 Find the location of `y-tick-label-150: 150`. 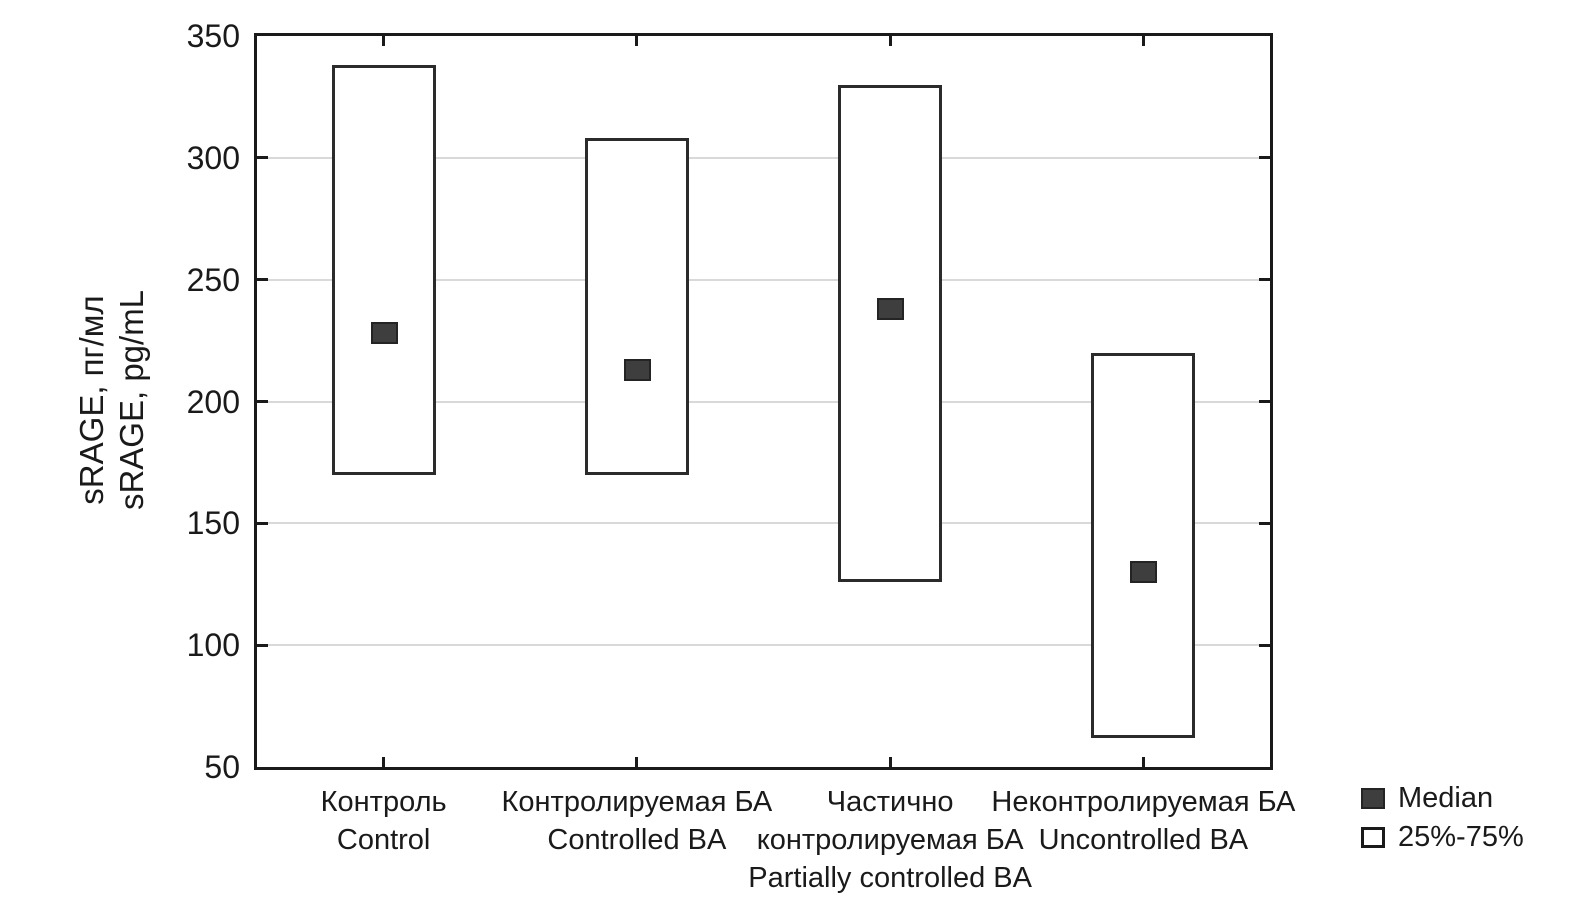

y-tick-label-150: 150 is located at coordinates (213, 523).